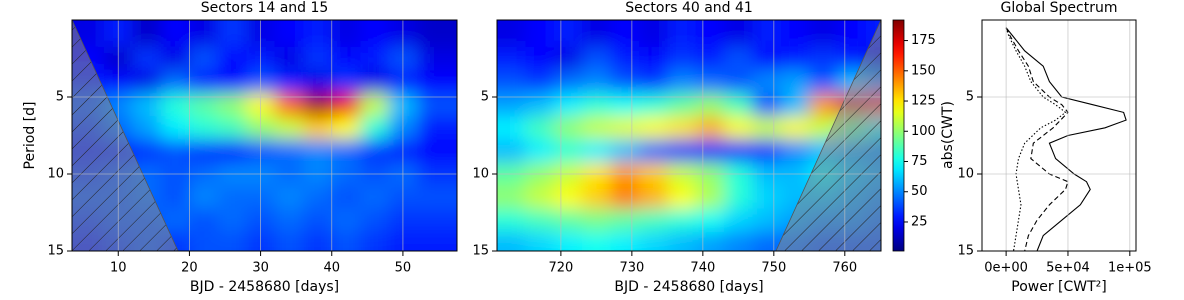 This screenshot has height=300, width=1184. I want to click on x-tick-label: 760, so click(844, 268).